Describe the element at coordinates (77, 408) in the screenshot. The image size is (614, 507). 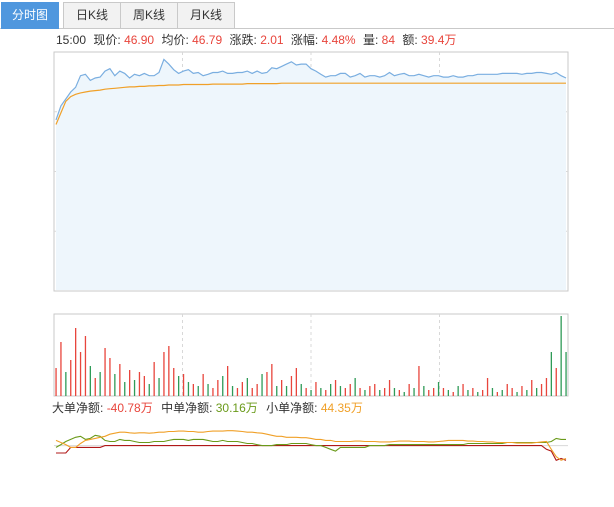
I see `big-flow-label: 大单净额:` at that location.